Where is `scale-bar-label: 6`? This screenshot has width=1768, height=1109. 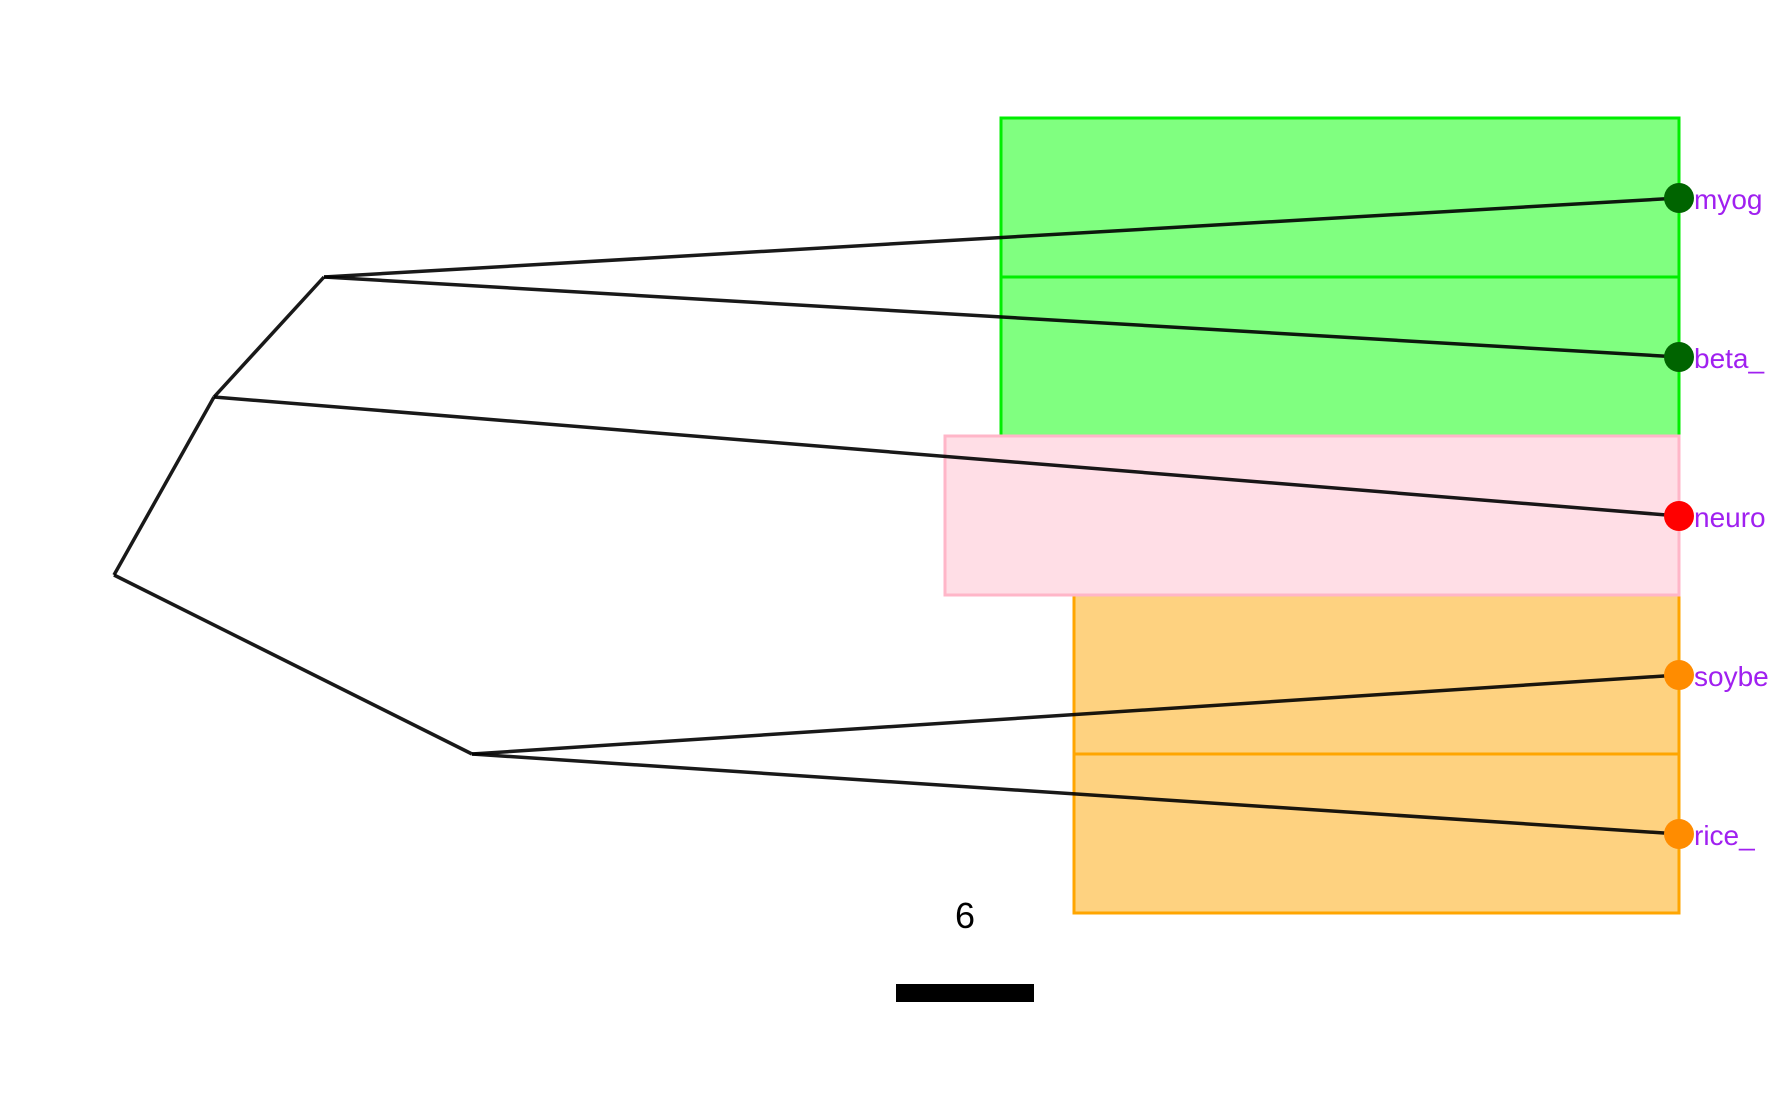
scale-bar-label: 6 is located at coordinates (965, 915).